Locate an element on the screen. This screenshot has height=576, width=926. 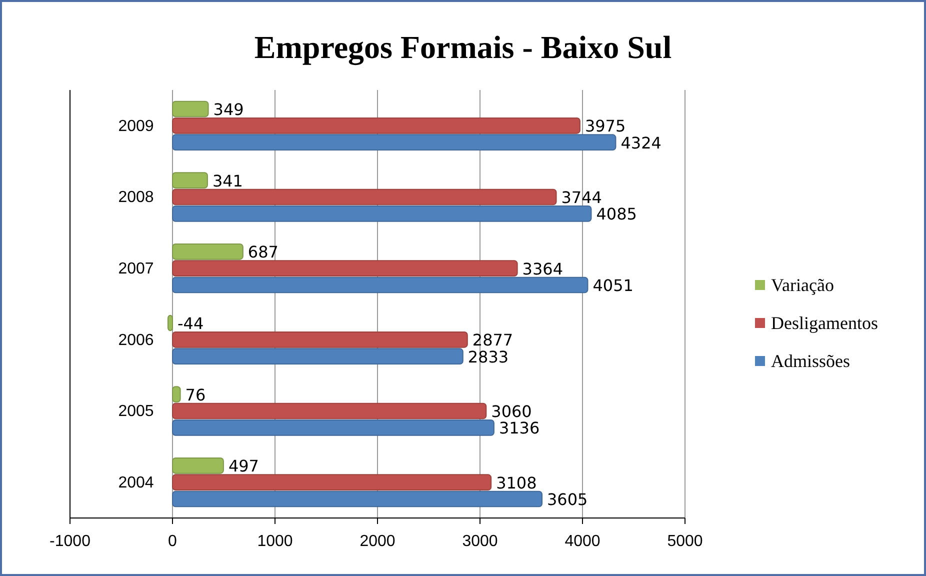
data-label: 349 is located at coordinates (228, 109).